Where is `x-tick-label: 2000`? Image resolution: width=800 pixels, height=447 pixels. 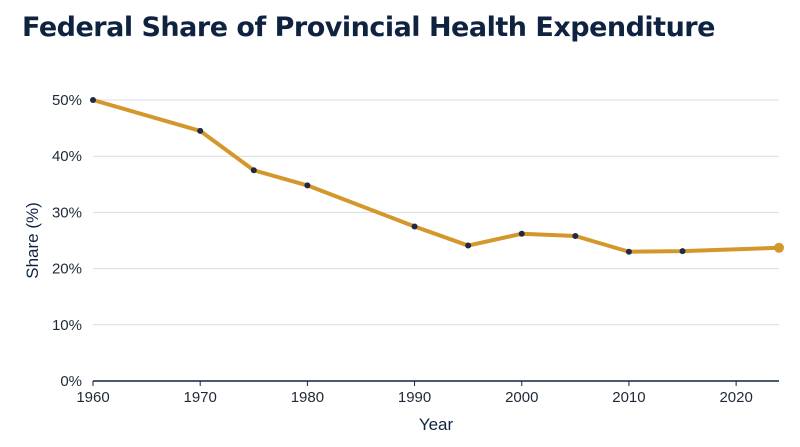
x-tick-label: 2000 is located at coordinates (521, 397).